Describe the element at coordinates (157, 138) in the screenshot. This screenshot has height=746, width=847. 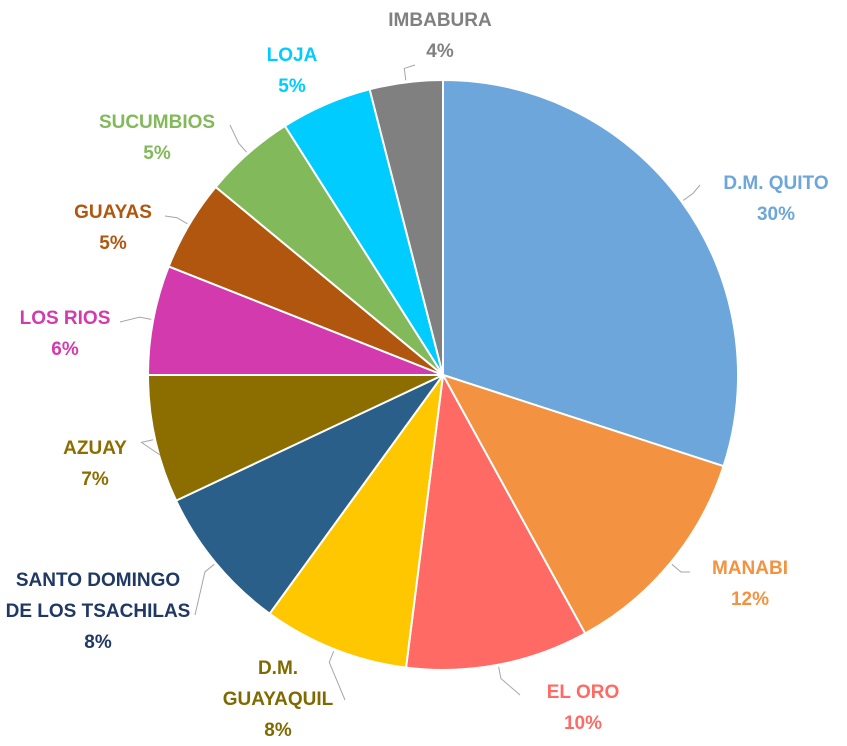
I see `data-label: SUCUMBIOS 5%` at that location.